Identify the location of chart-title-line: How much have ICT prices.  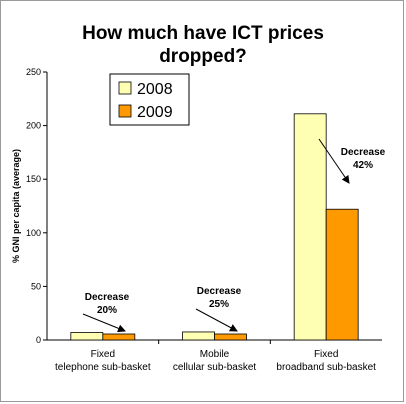
(203, 33).